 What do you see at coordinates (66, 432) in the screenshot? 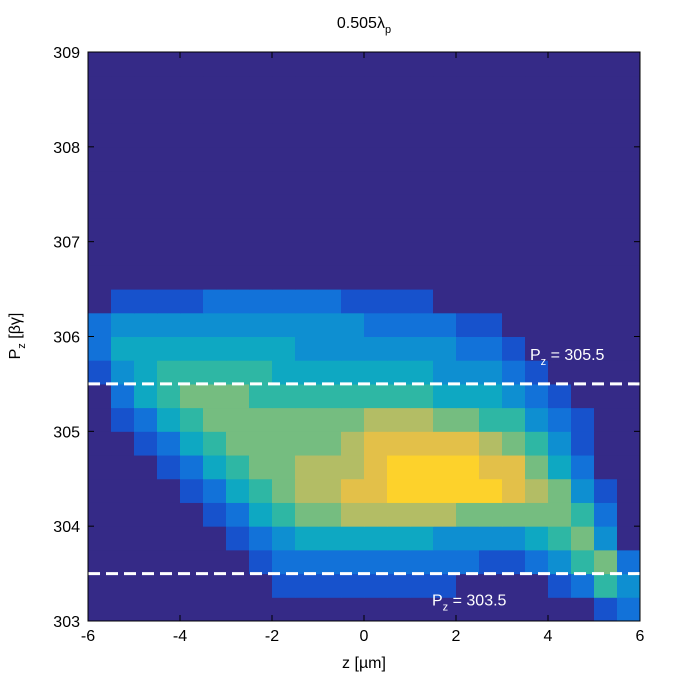
I see `y-tick-label: 305` at bounding box center [66, 432].